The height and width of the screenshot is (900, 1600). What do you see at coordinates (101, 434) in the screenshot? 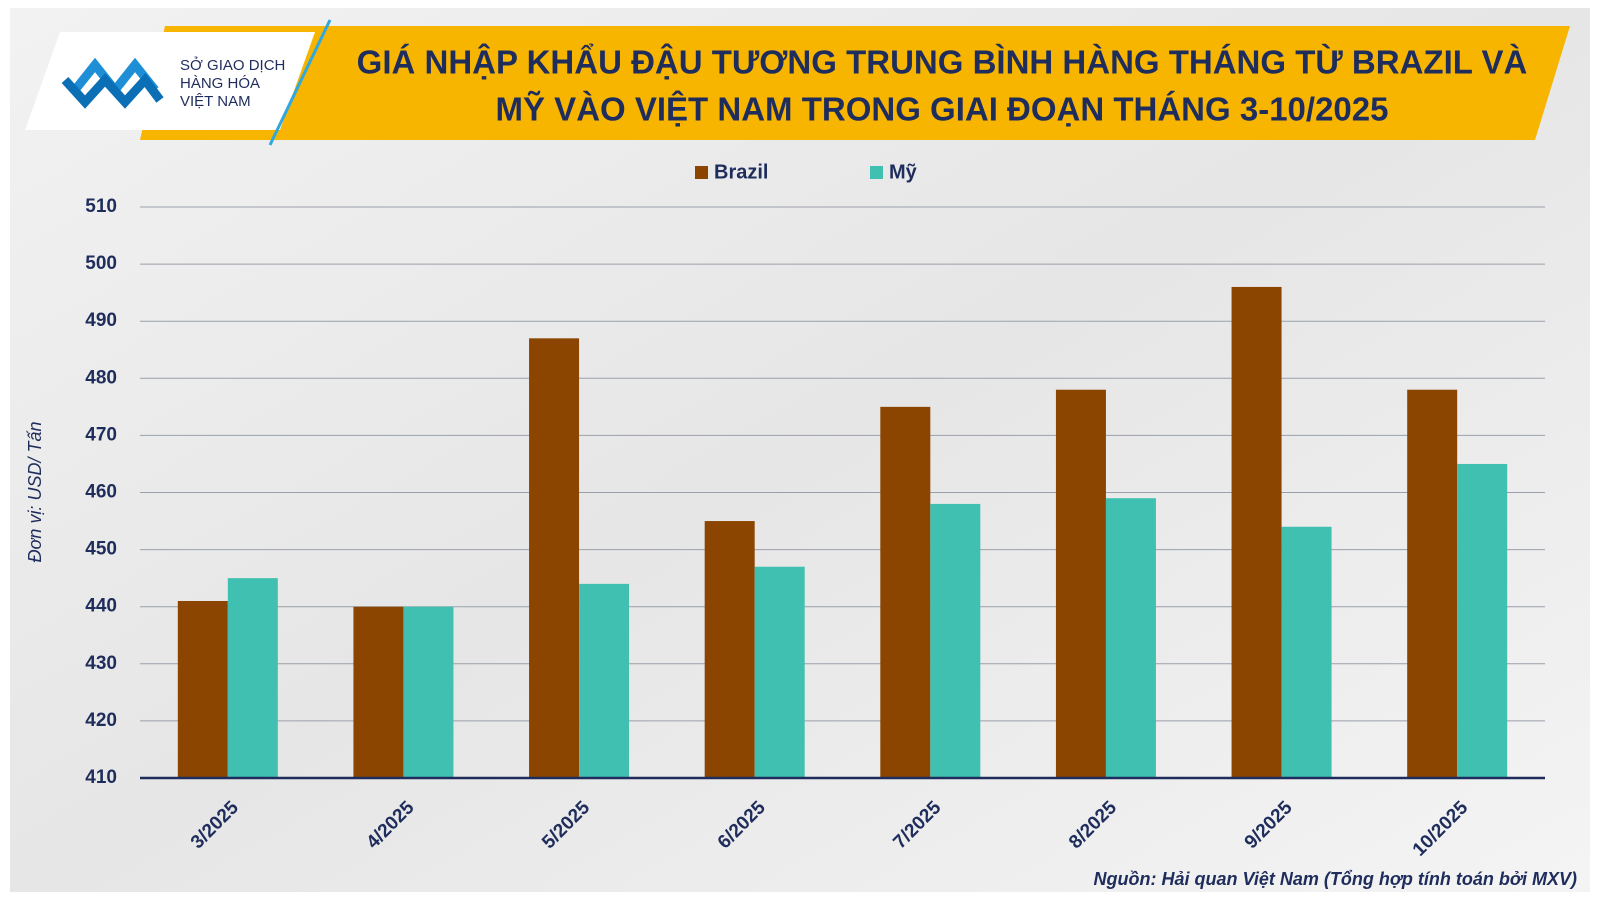
I see `y-tick-label: 470` at bounding box center [101, 434].